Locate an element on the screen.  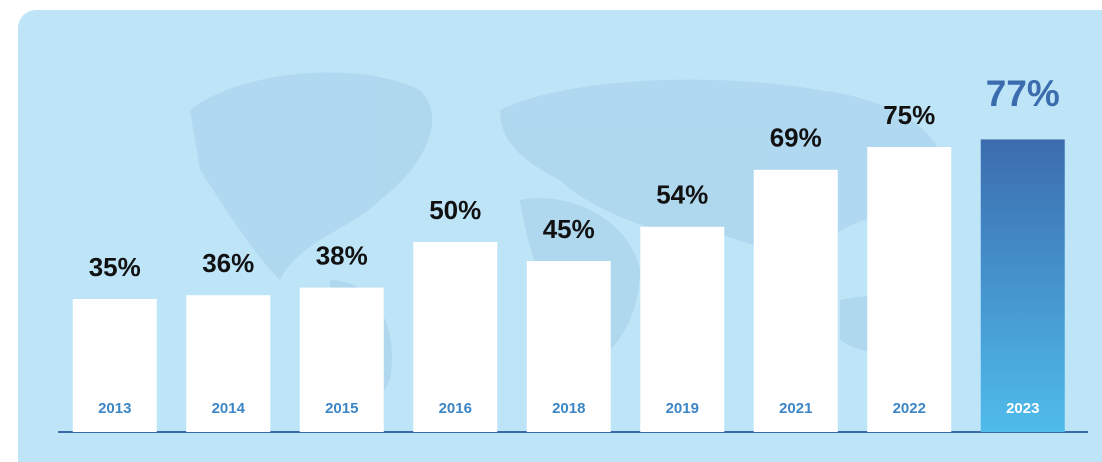
value-label: 35% is located at coordinates (115, 267).